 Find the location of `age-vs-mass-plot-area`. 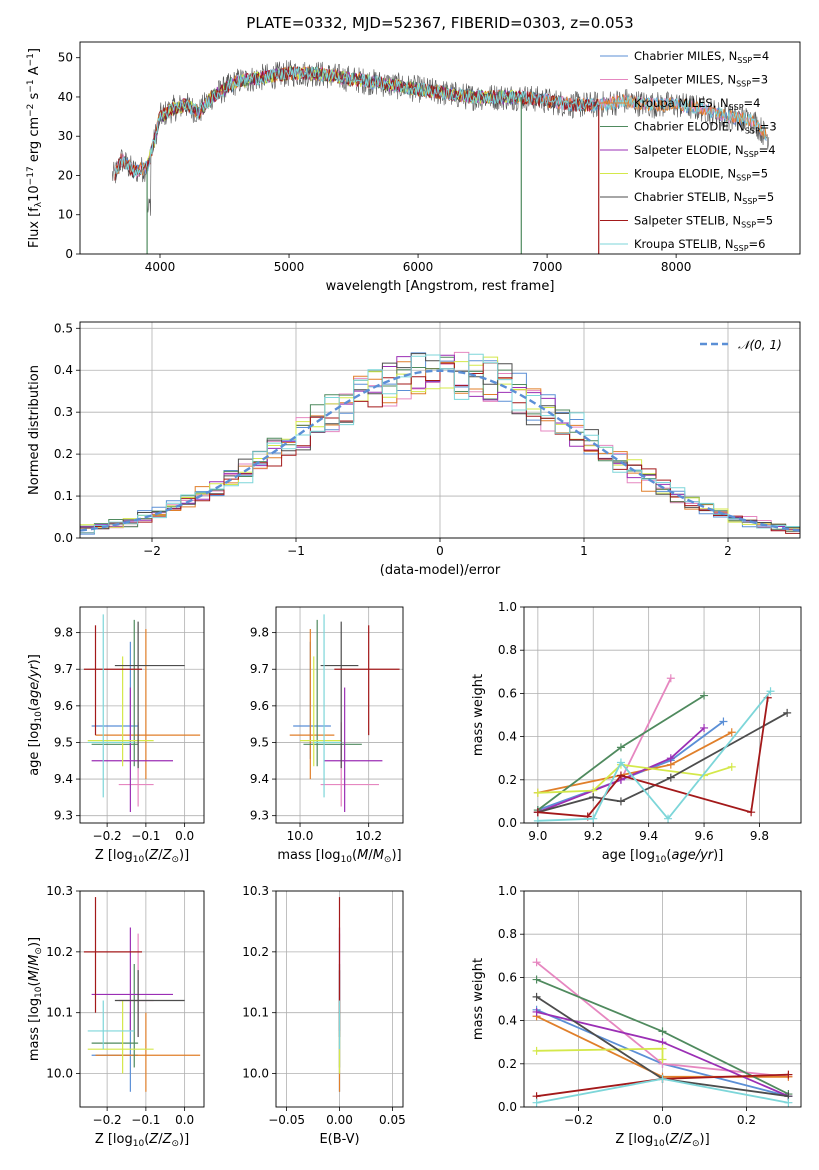

age-vs-mass-plot-area is located at coordinates (344, 713).